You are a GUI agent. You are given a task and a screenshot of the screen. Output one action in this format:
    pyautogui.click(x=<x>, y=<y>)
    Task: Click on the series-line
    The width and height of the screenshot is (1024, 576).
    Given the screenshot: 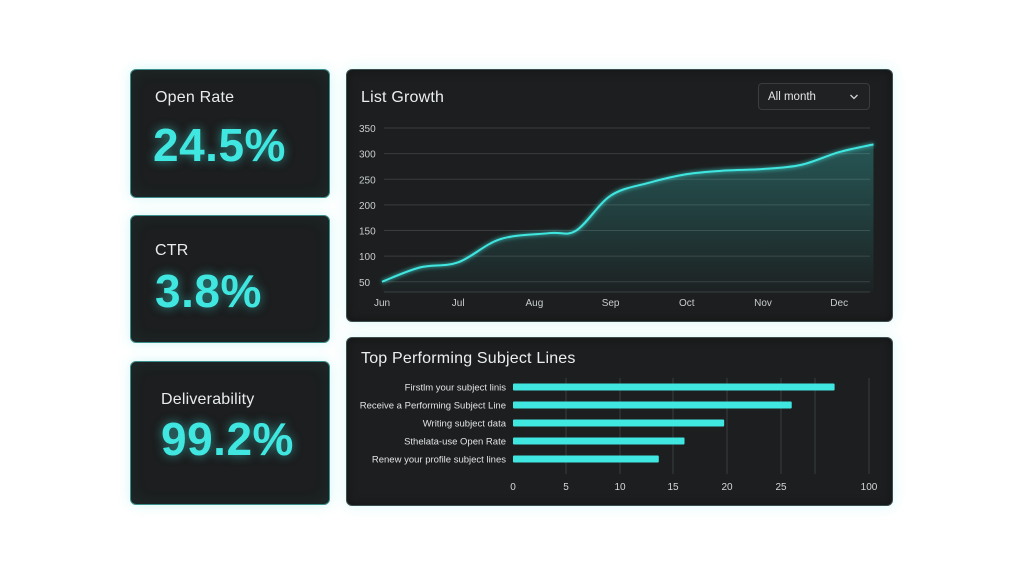 What is the action you would take?
    pyautogui.click(x=627, y=213)
    